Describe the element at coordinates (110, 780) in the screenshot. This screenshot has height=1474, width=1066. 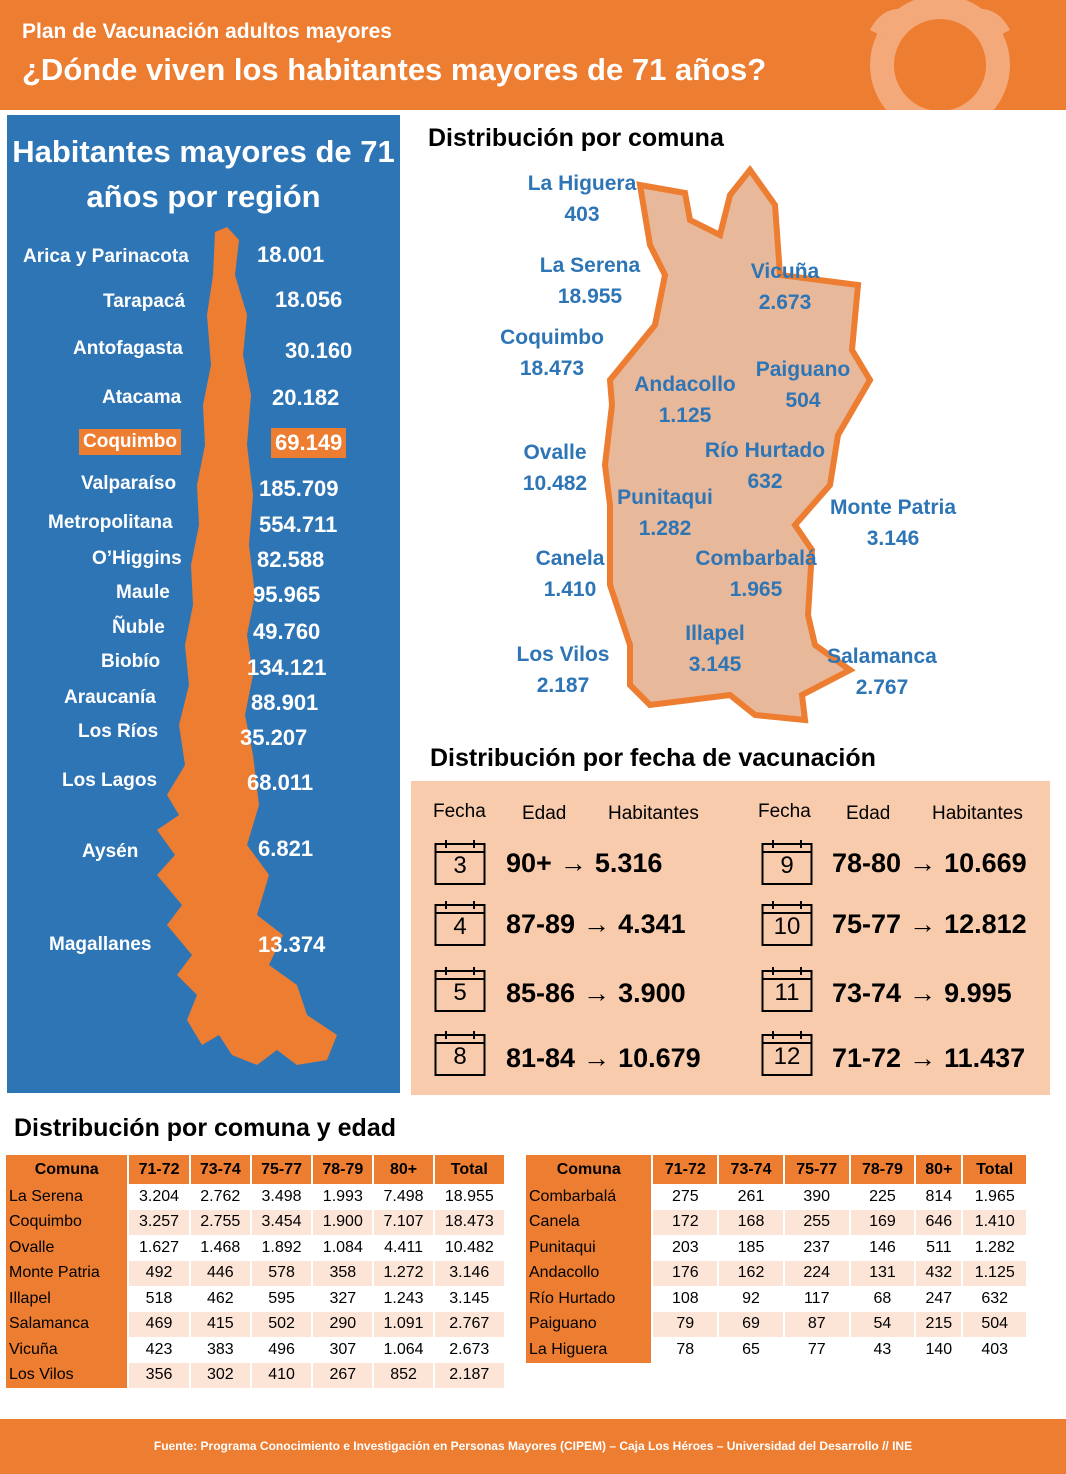
I see `region-name-los-lagos: Los Lagos` at that location.